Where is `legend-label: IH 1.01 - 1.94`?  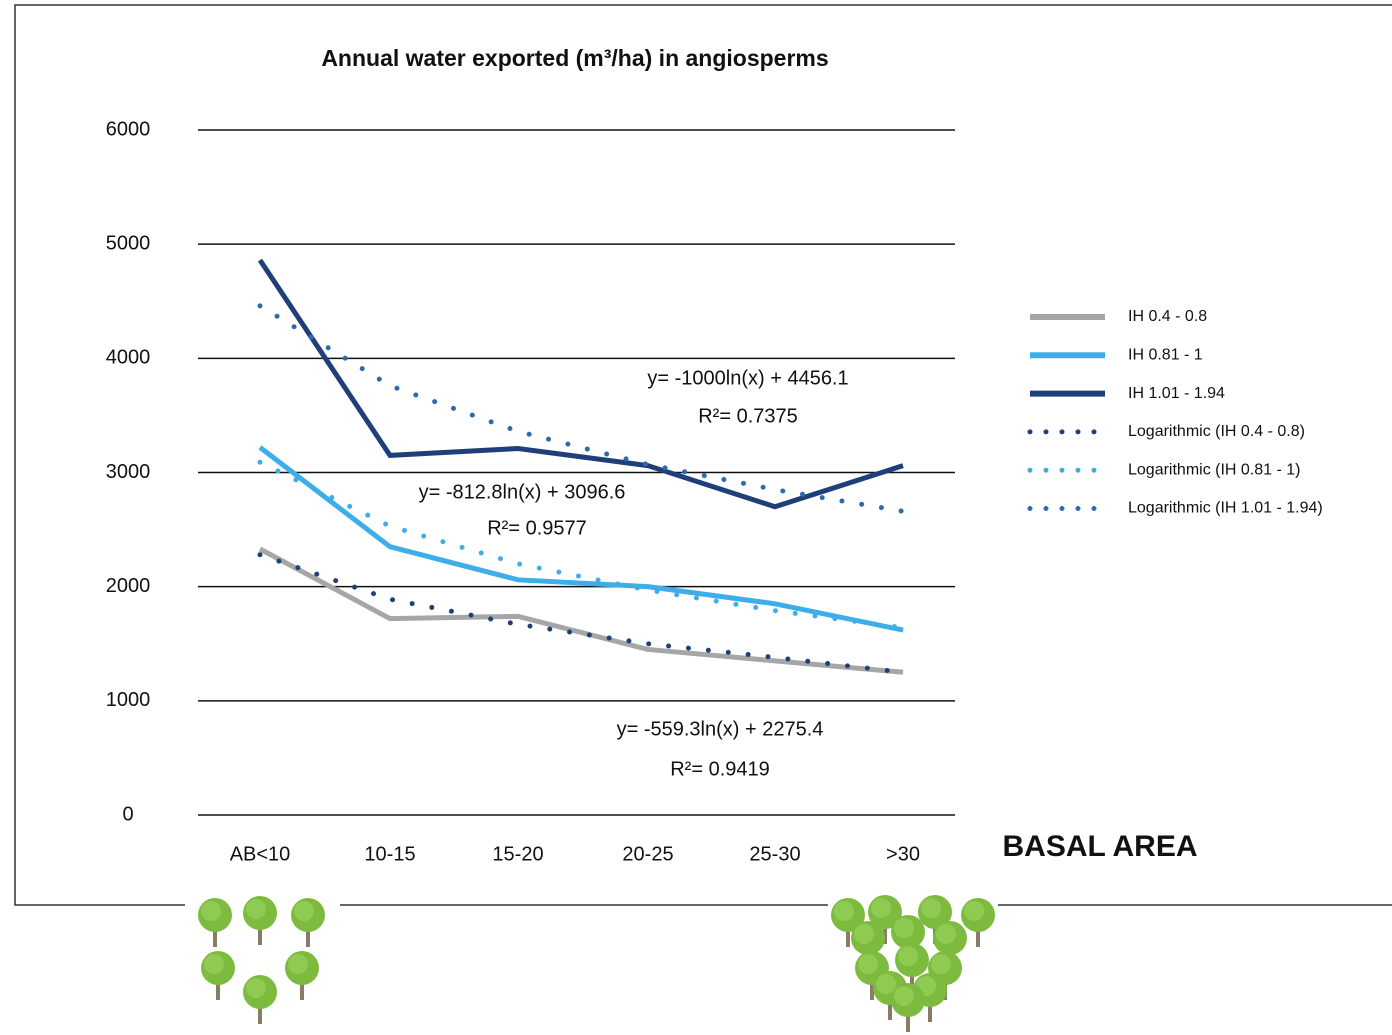 legend-label: IH 1.01 - 1.94 is located at coordinates (1176, 393).